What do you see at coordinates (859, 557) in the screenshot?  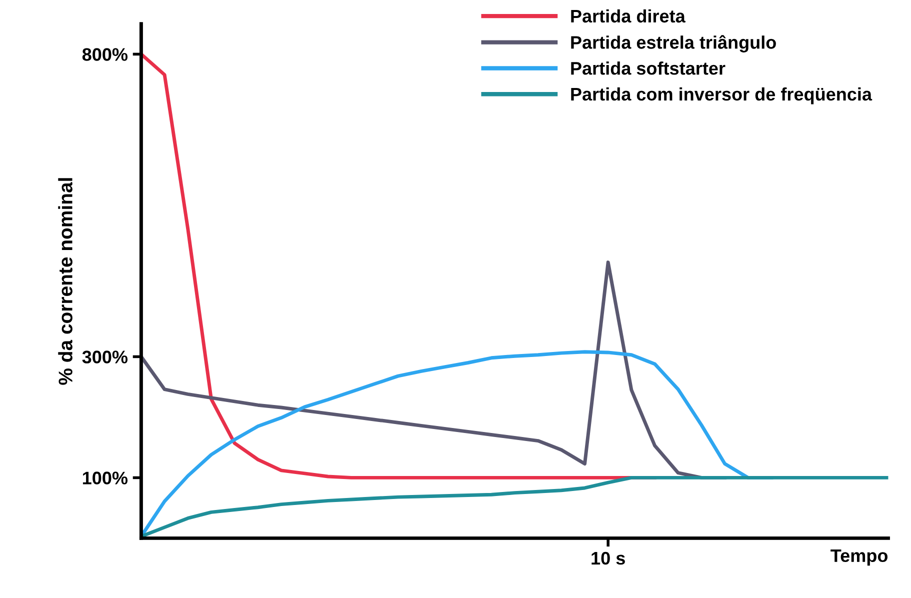 I see `x-axis-title: Tempo` at bounding box center [859, 557].